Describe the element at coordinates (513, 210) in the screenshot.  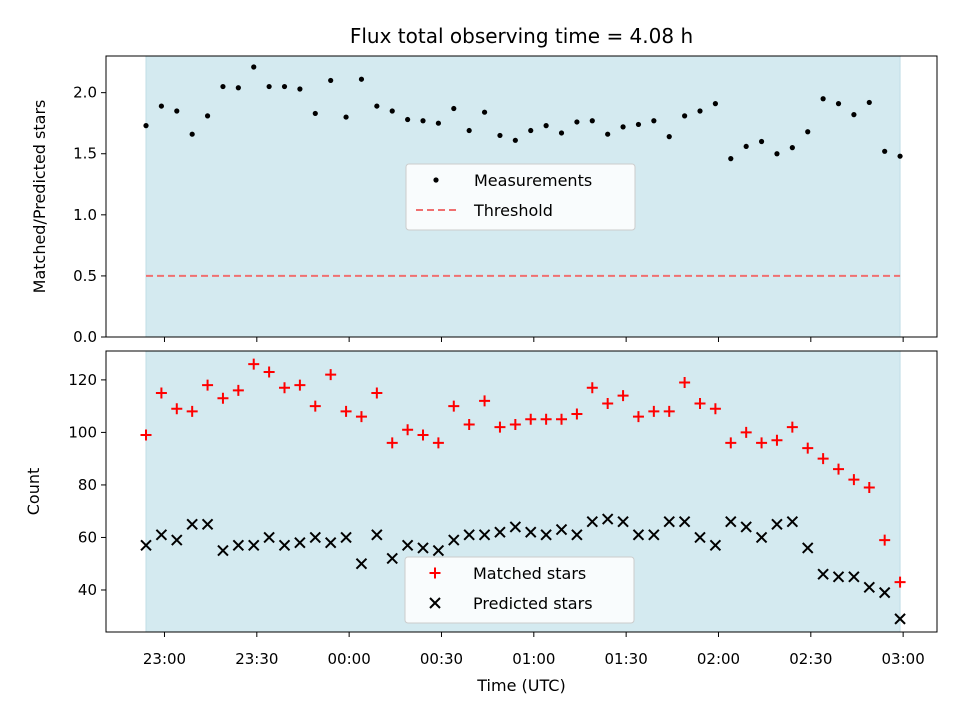
I see `panel0-legend-label: Threshold` at that location.